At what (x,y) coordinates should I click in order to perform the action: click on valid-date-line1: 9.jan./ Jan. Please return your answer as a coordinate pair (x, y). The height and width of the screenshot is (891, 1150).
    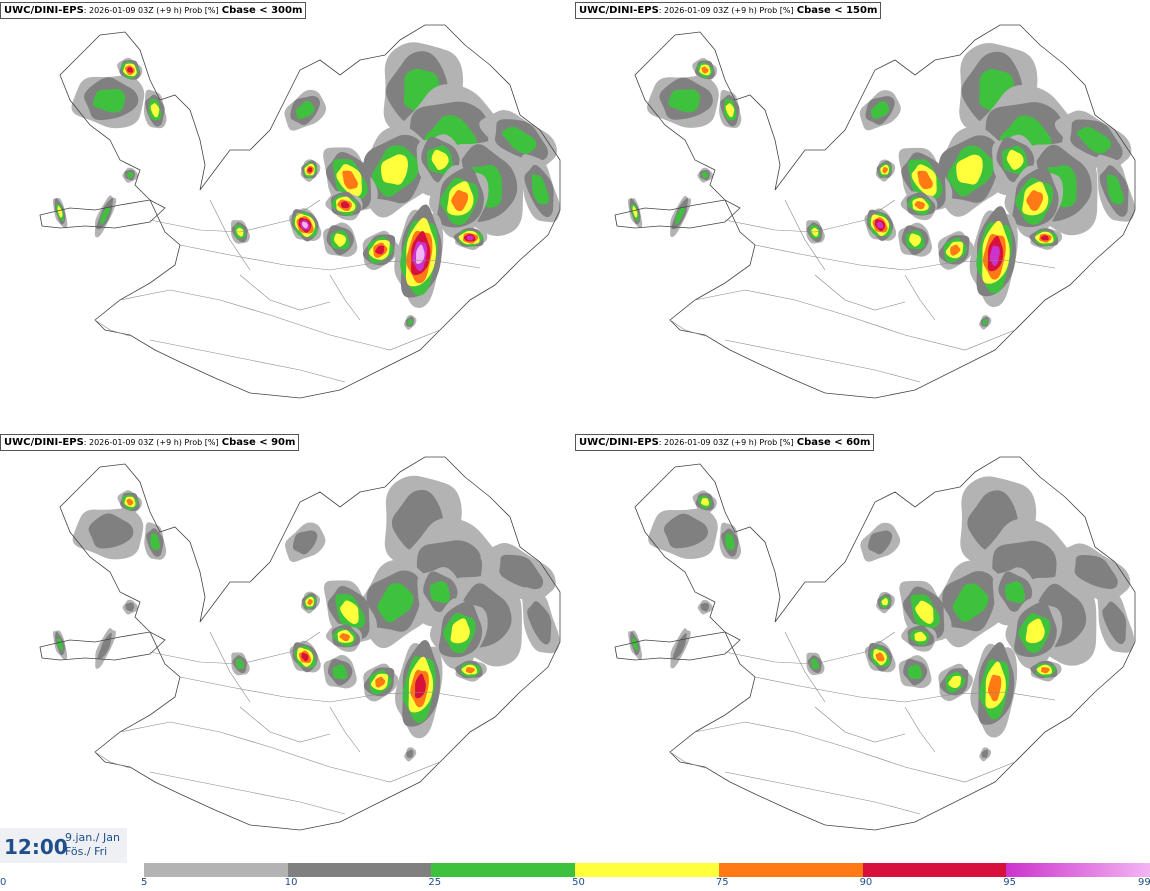
    Looking at the image, I should click on (92, 837).